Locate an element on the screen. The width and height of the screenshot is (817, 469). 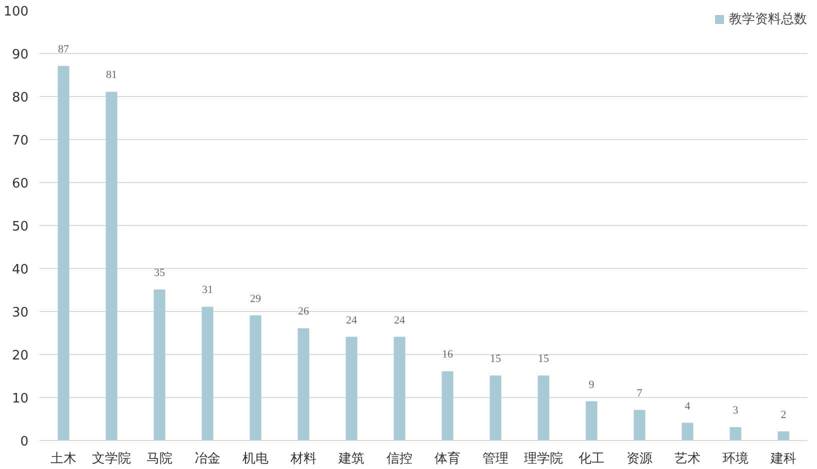
x-tick-label: 材料 is located at coordinates (303, 459).